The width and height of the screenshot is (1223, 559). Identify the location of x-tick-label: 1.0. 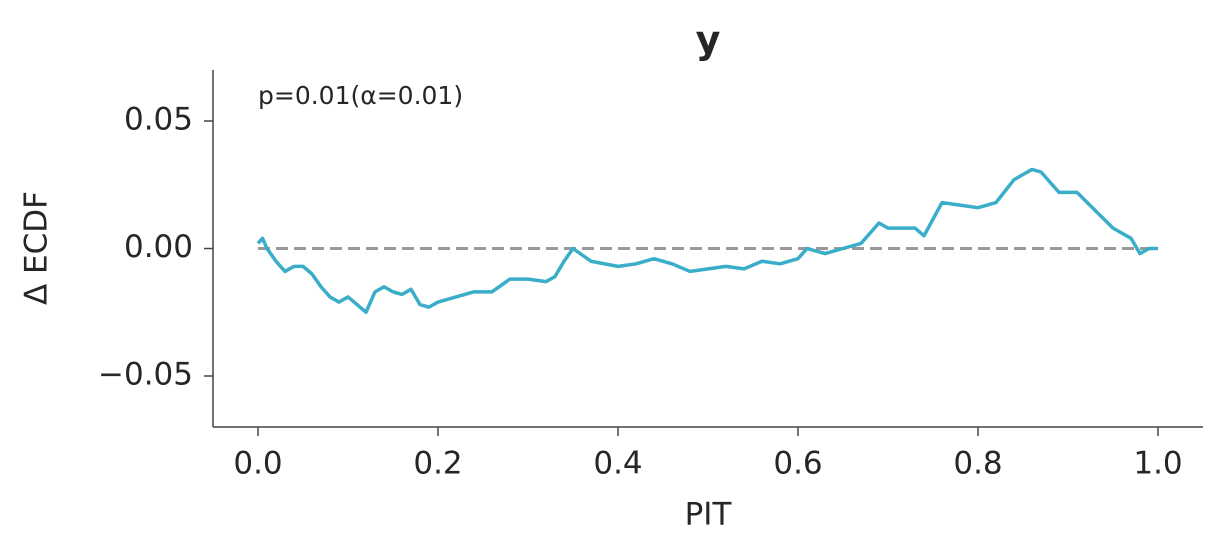
(1157, 464).